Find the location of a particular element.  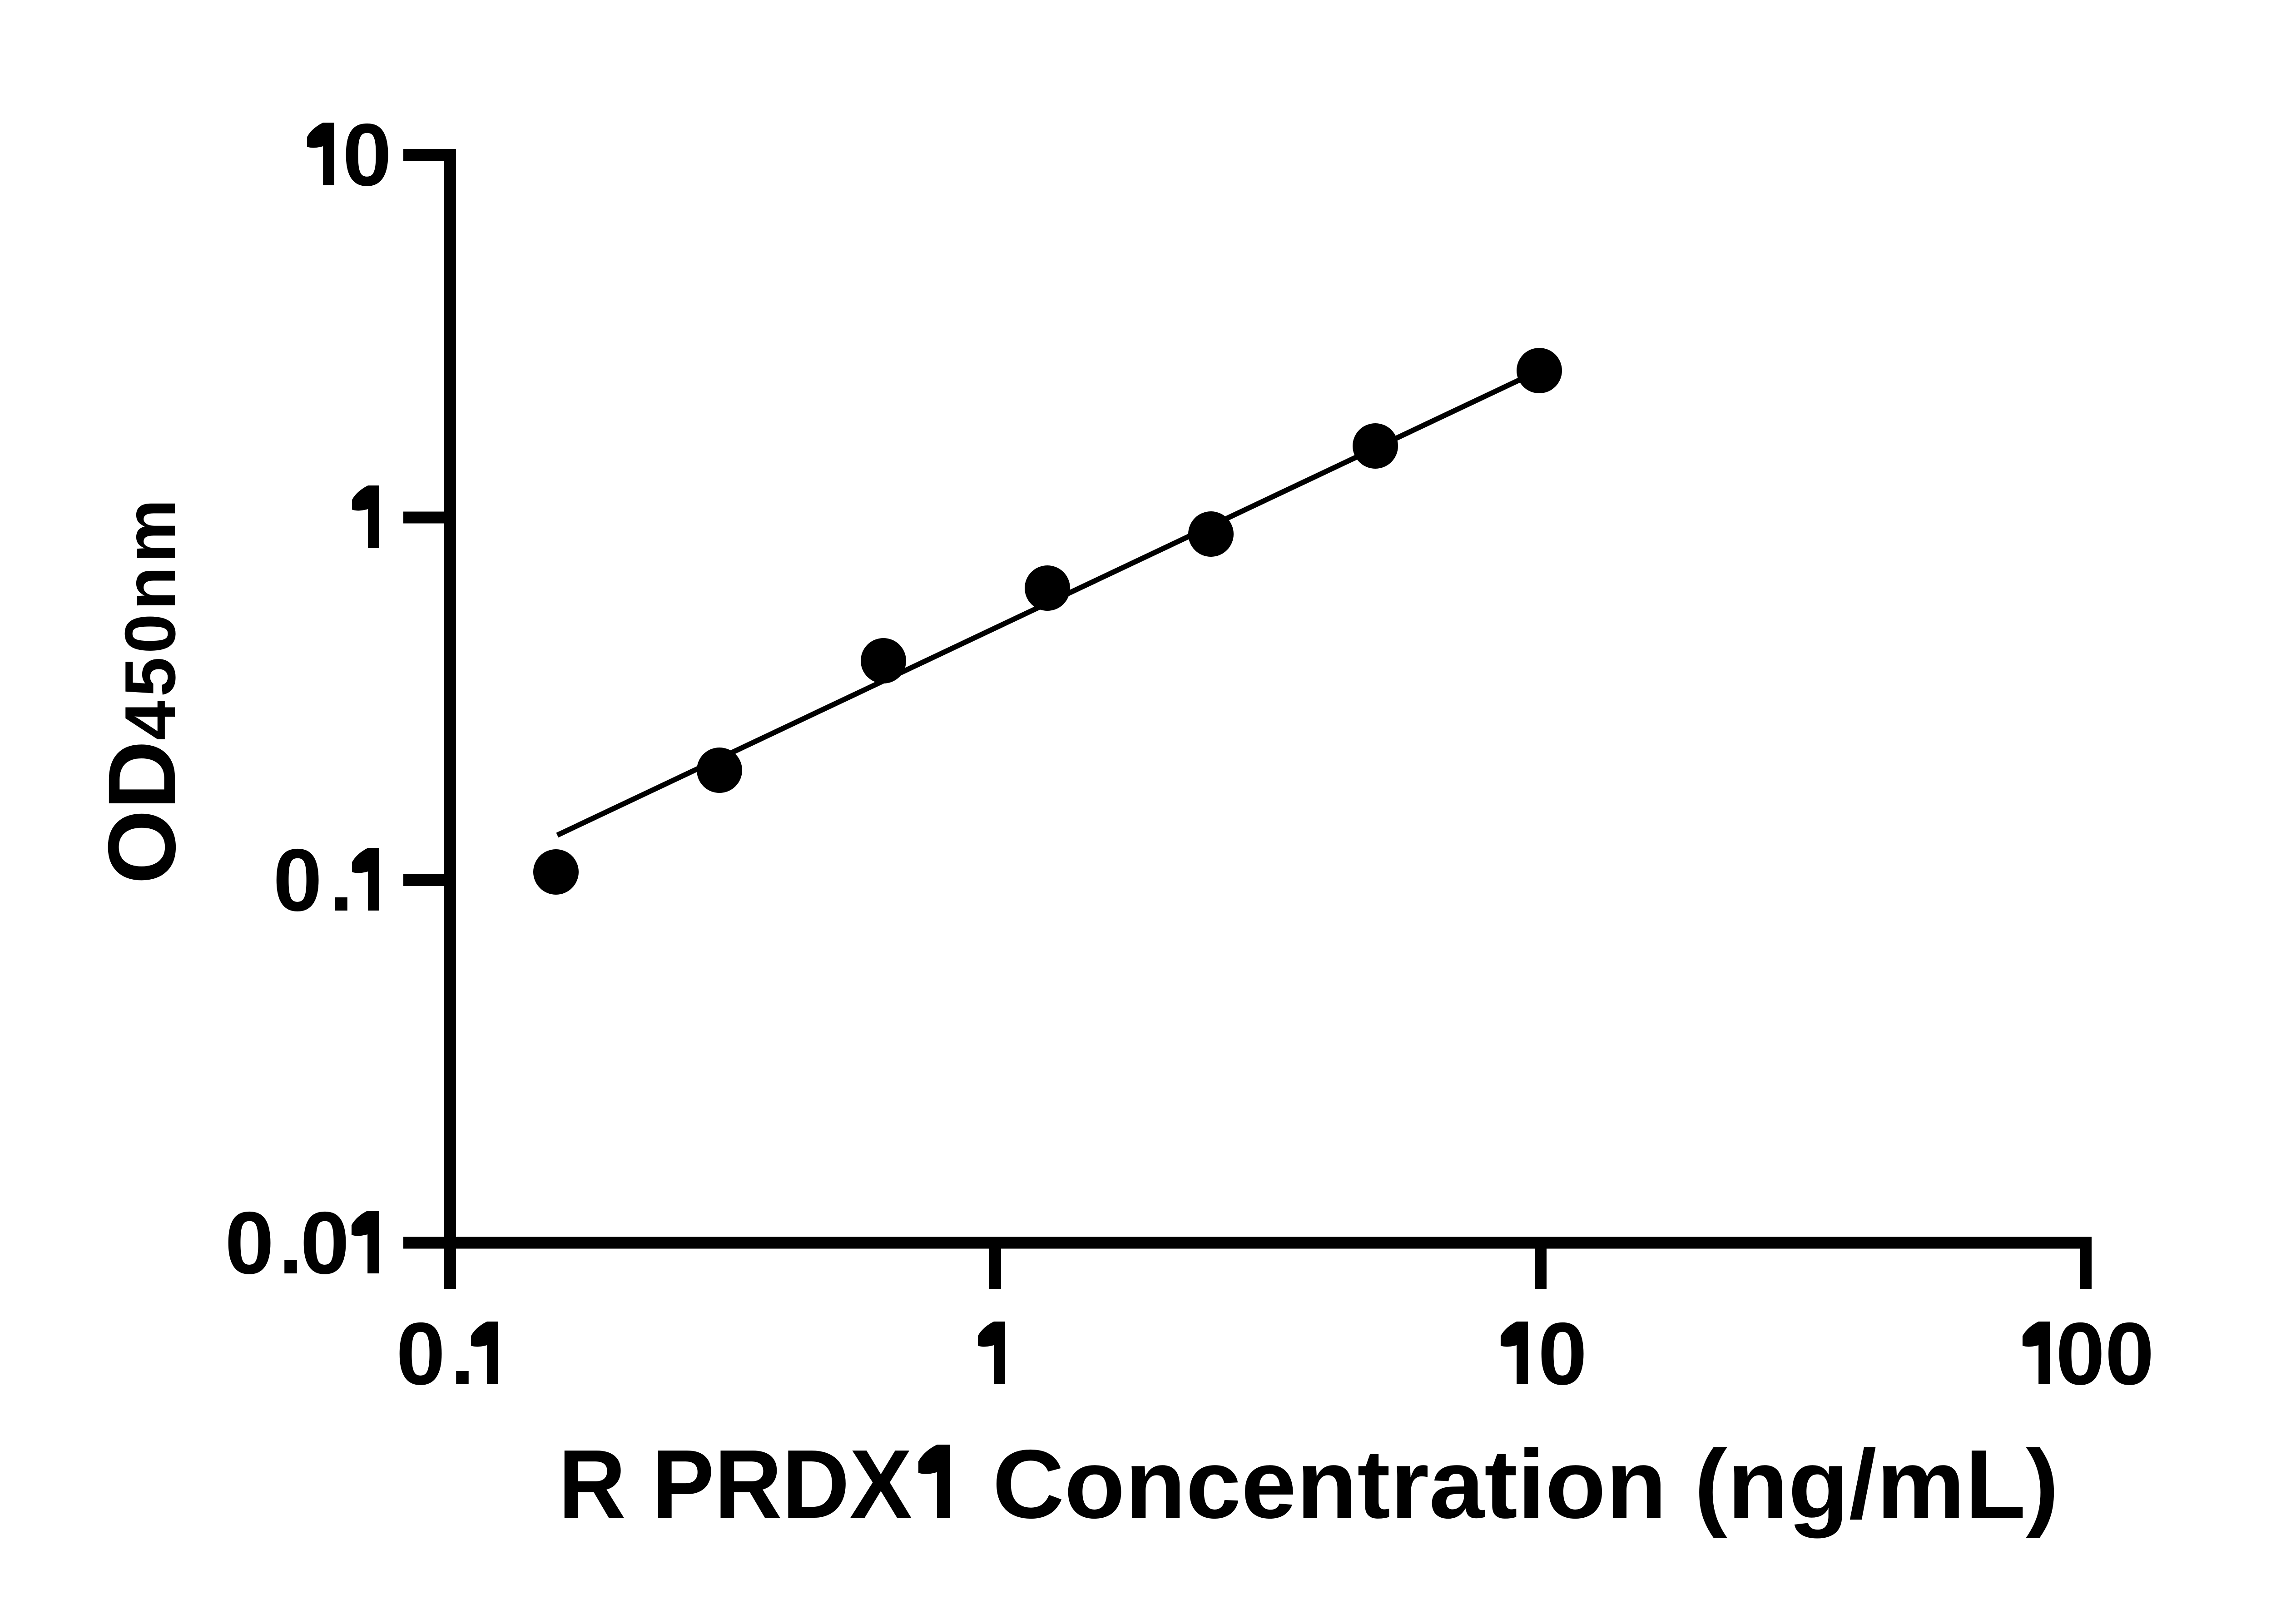

svg-text: R PRDX is located at coordinates (735, 1484).